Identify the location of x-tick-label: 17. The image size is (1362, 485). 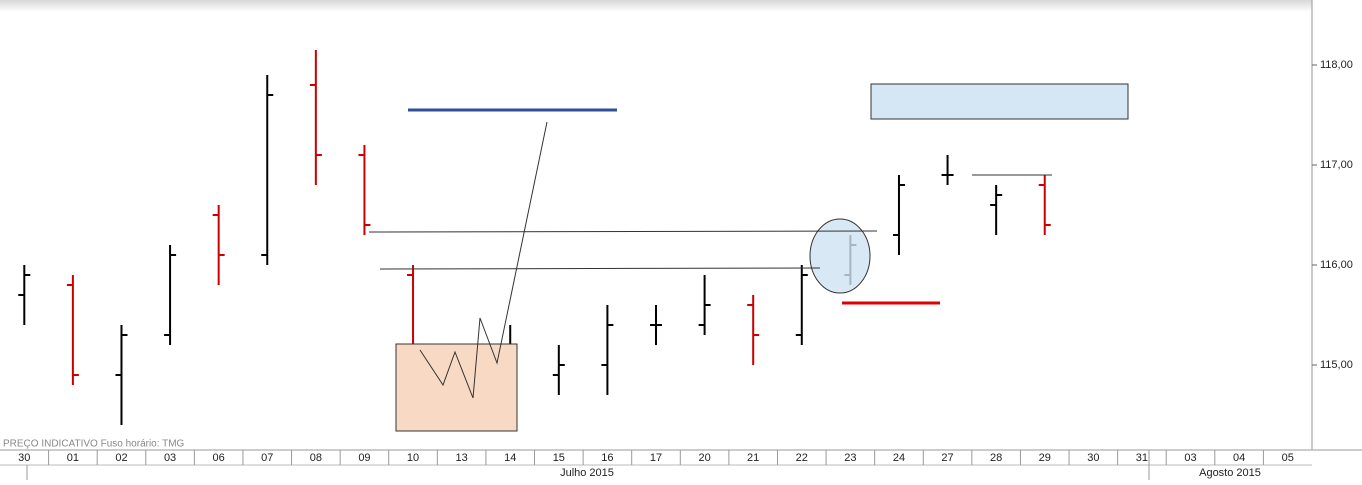
(656, 458).